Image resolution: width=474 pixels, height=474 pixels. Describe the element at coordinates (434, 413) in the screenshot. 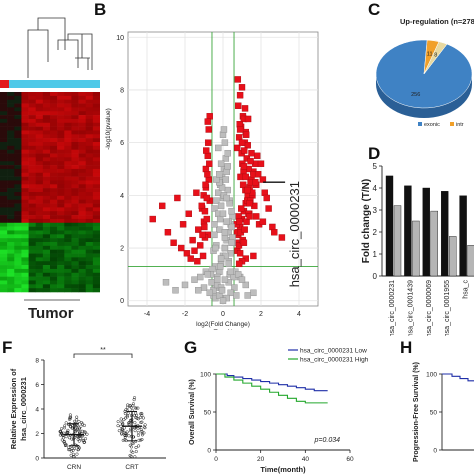

I see `y-tick-label: 50` at that location.